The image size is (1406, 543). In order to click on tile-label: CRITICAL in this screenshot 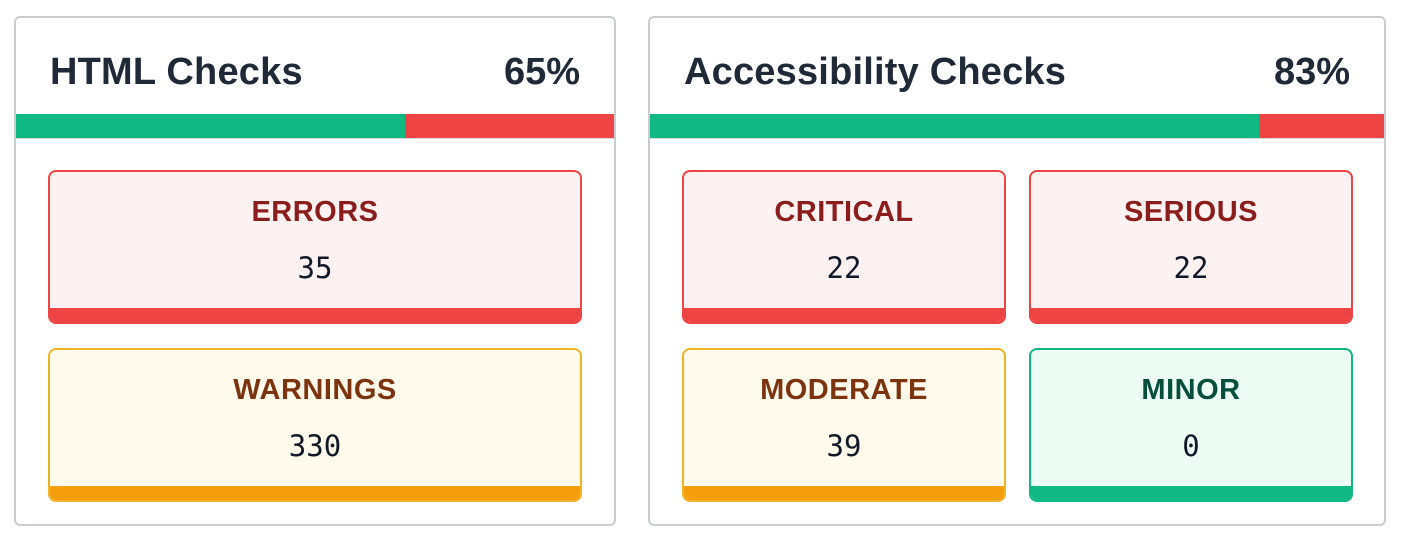, I will do `click(844, 212)`.